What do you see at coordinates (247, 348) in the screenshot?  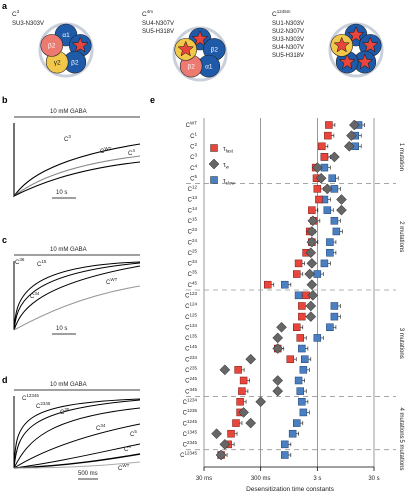 I see `row-C^145: C145` at bounding box center [247, 348].